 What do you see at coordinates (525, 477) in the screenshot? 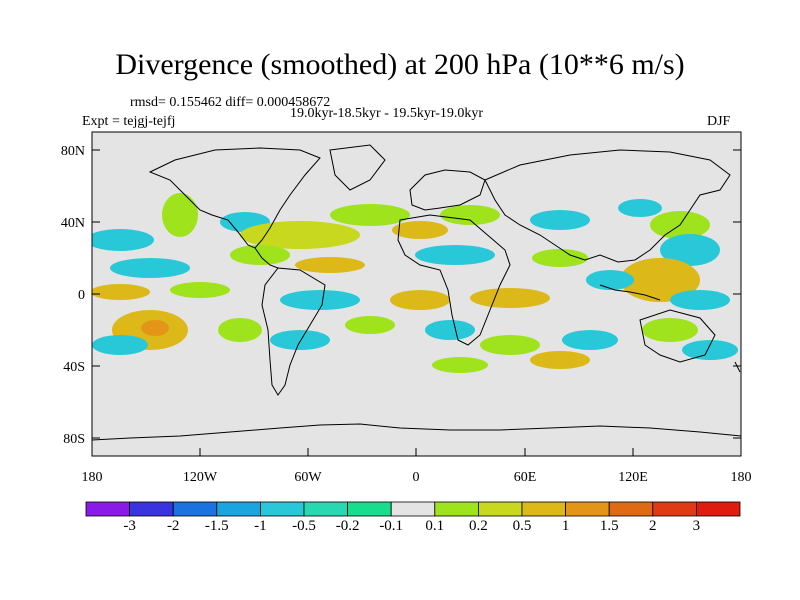
I see `lon-tick-label: 60E` at bounding box center [525, 477].